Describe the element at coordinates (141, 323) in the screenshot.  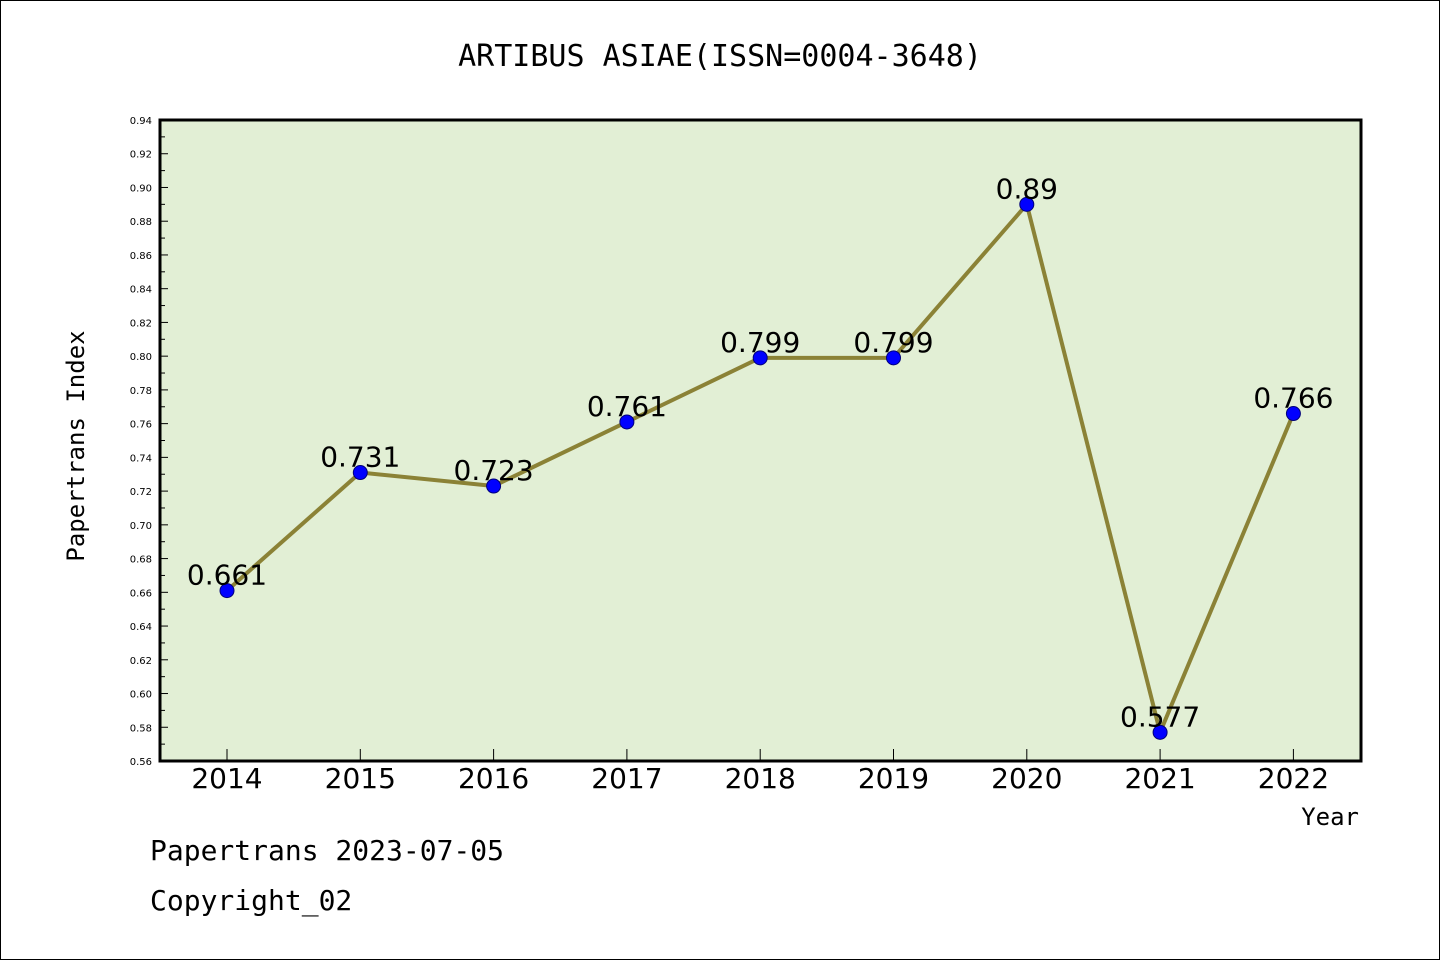
I see `y-tick-label: 0.82` at that location.